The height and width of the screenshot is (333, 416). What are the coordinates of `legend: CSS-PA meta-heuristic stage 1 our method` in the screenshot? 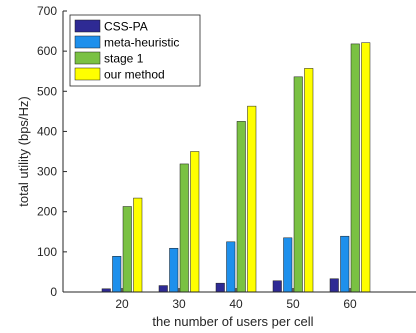 It's located at (135, 50).